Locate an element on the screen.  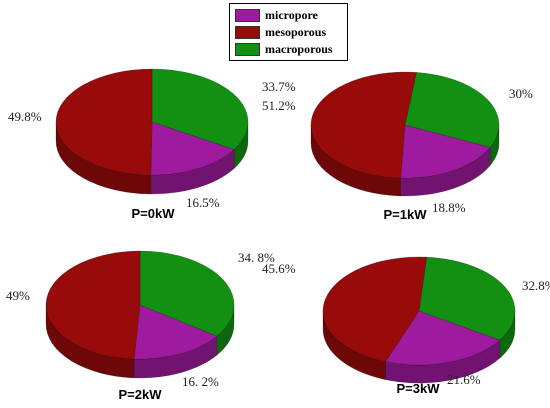
pie-value-label-mesoporous: 49% is located at coordinates (18, 295).